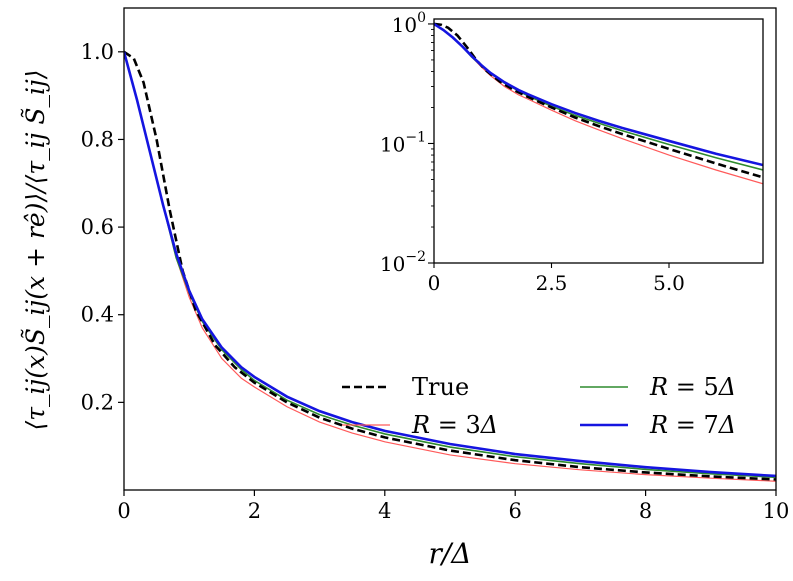 The height and width of the screenshot is (581, 793). I want to click on x-axis-label: r/Δ, so click(449, 553).